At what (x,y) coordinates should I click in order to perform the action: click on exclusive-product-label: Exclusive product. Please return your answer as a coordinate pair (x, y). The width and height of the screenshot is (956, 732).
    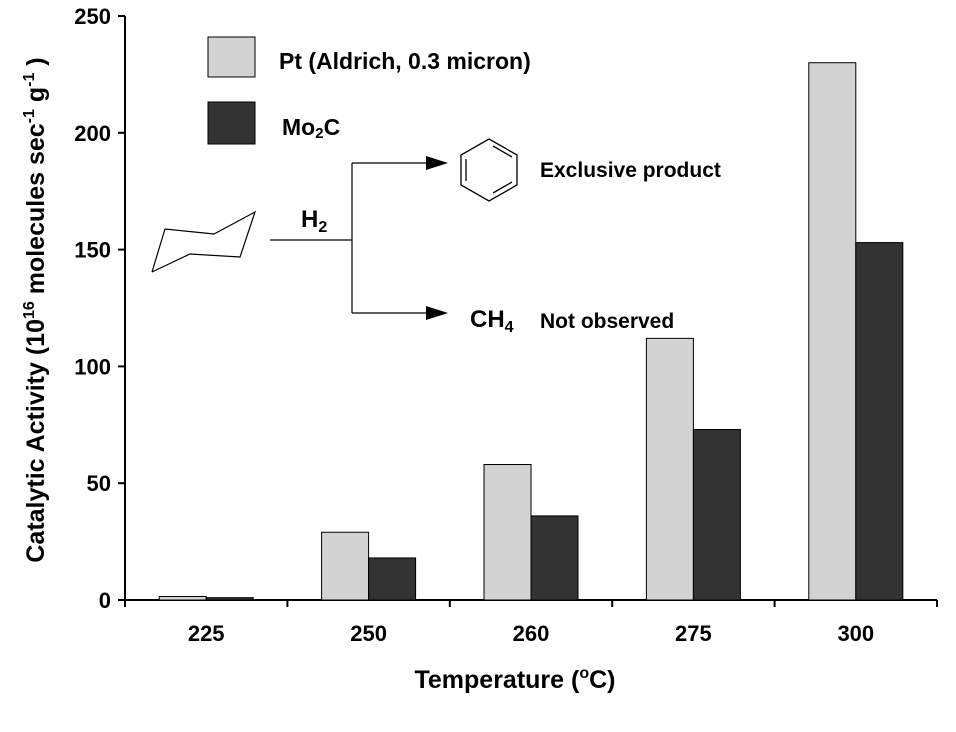
    Looking at the image, I should click on (630, 170).